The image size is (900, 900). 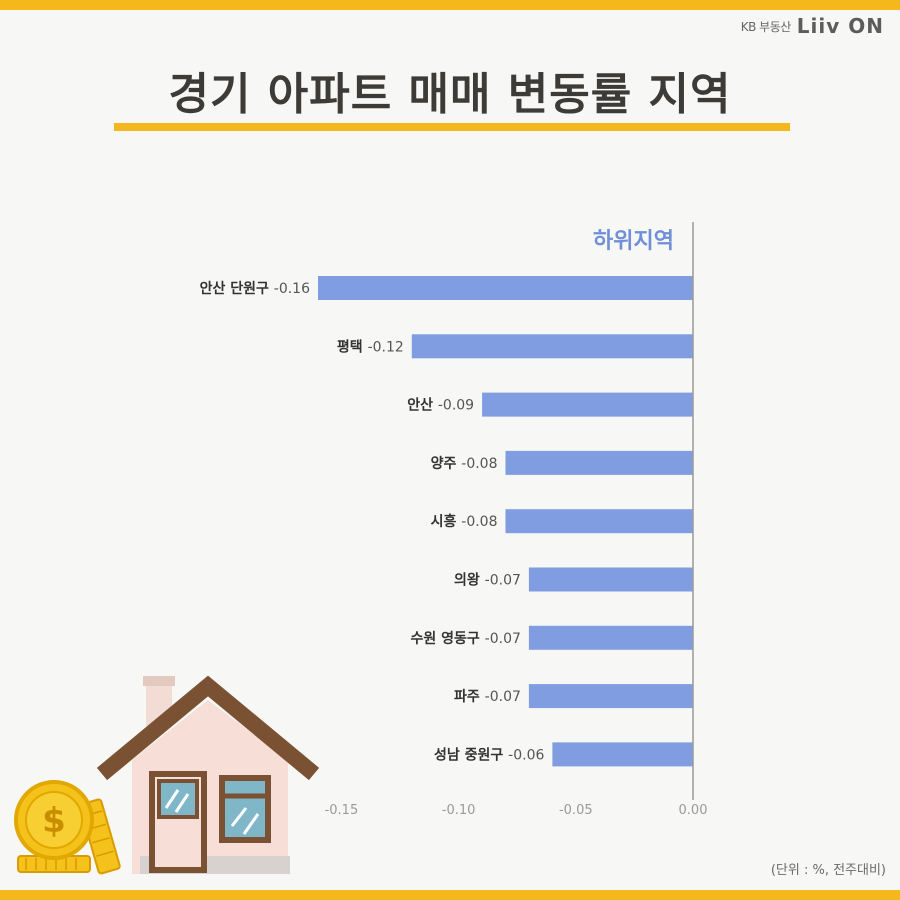 What do you see at coordinates (292, 289) in the screenshot?
I see `value-label-0: -0.16` at bounding box center [292, 289].